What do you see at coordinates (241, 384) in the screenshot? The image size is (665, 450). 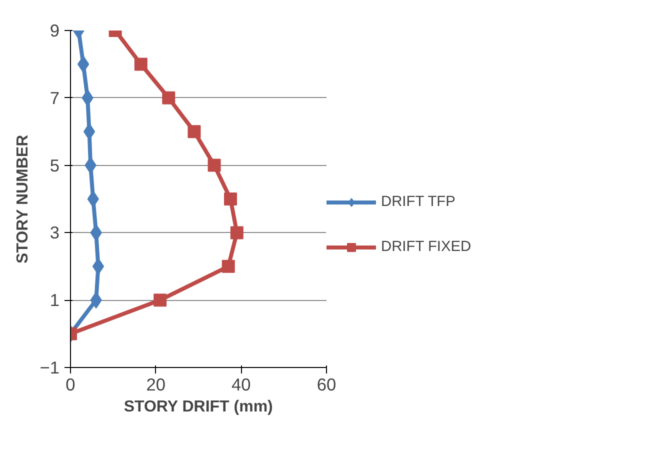 I see `x-tick-label: 40` at bounding box center [241, 384].